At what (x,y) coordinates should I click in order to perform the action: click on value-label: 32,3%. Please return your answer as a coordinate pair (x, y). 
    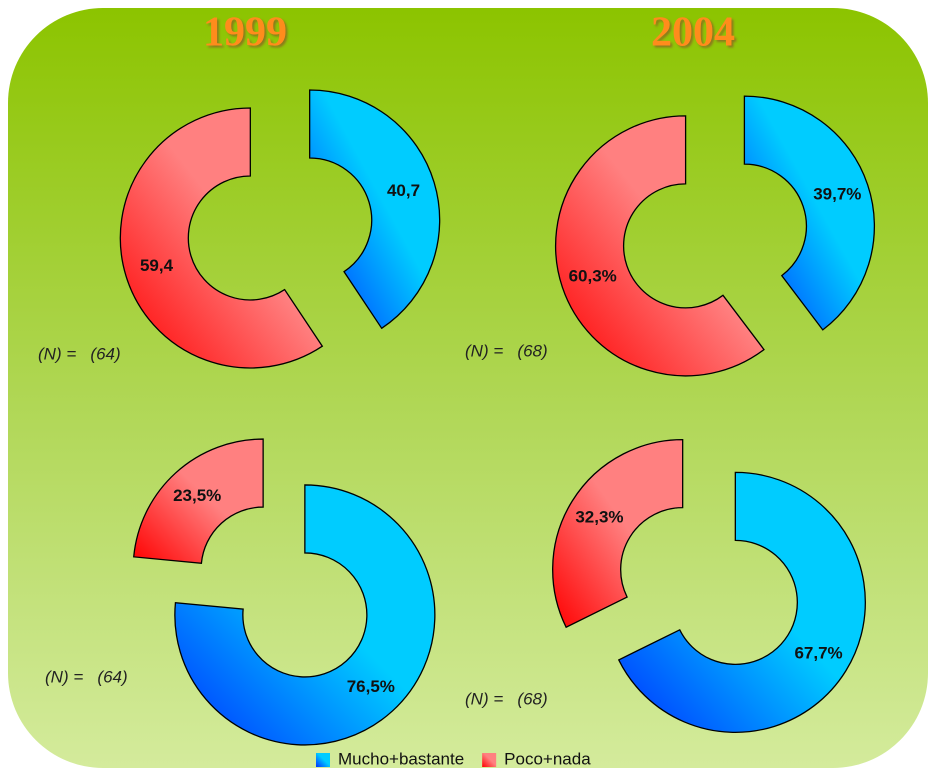
    Looking at the image, I should click on (599, 516).